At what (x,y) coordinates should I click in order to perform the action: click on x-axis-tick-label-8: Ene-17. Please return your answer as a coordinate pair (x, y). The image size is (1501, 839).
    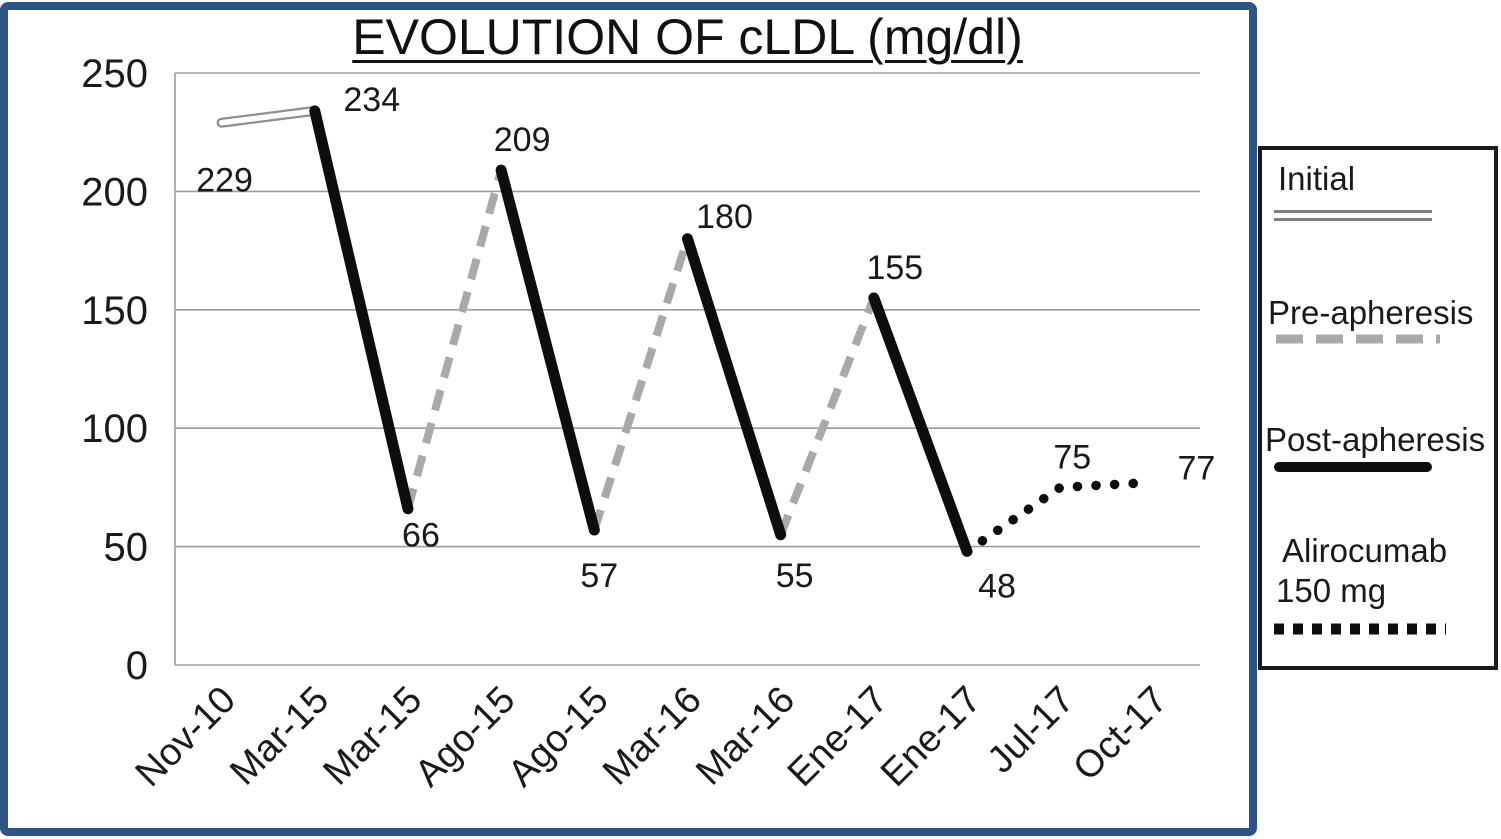
    Looking at the image, I should click on (931, 737).